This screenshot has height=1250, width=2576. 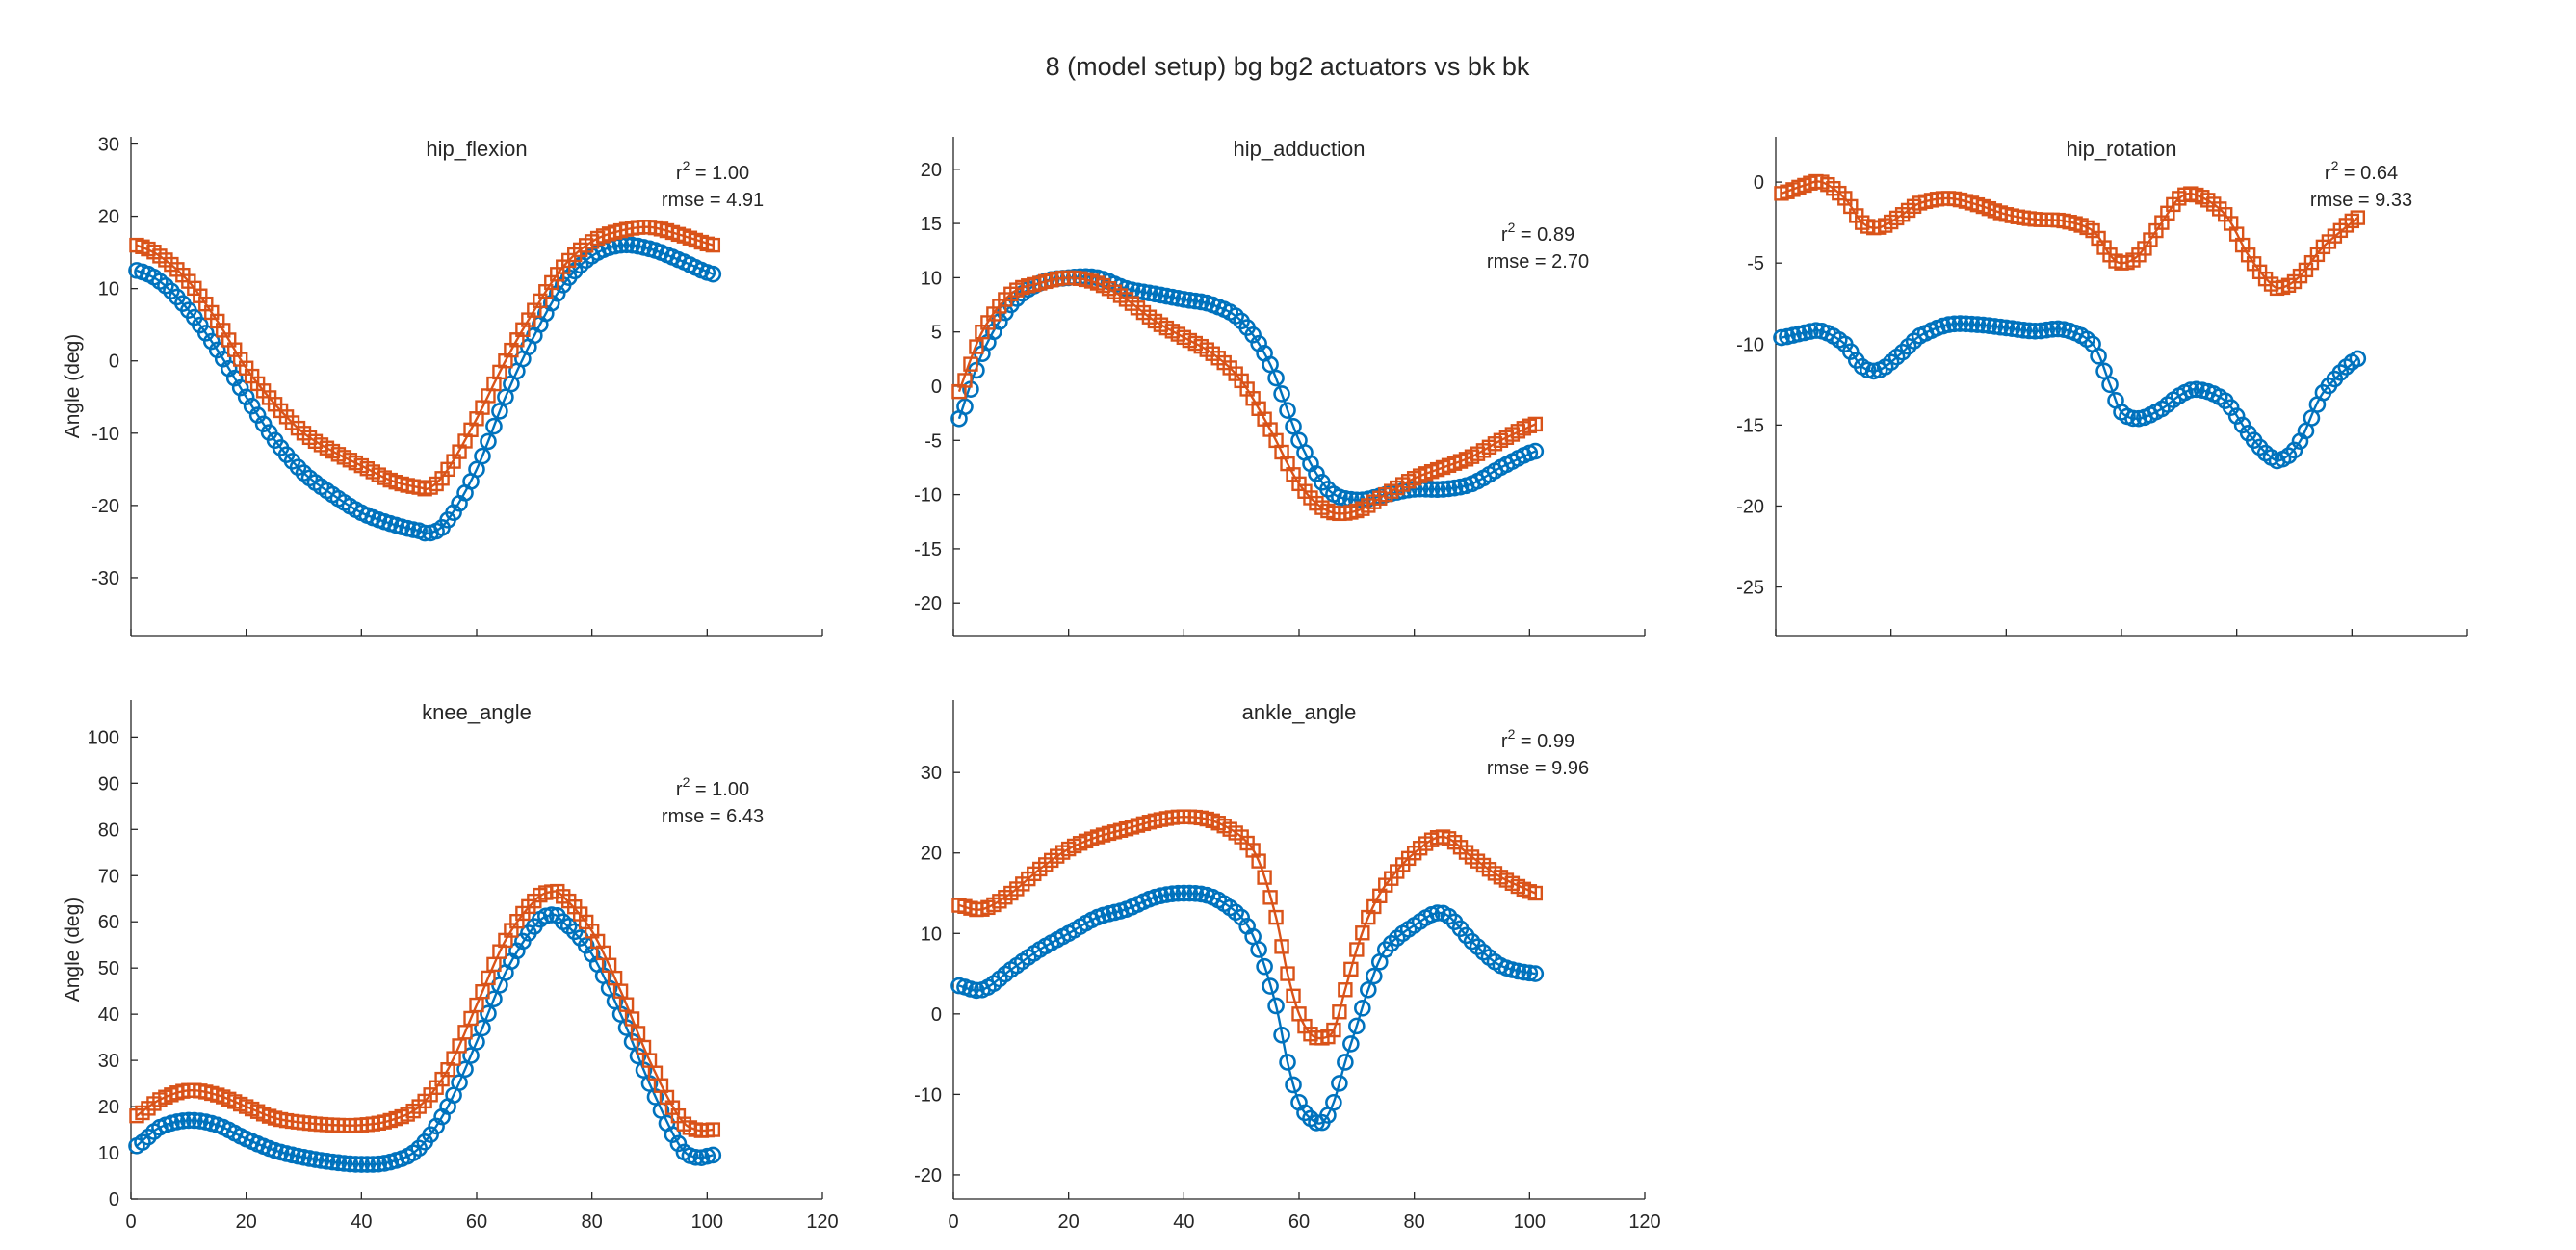 I want to click on y-tick-label: 10, so click(x=931, y=935).